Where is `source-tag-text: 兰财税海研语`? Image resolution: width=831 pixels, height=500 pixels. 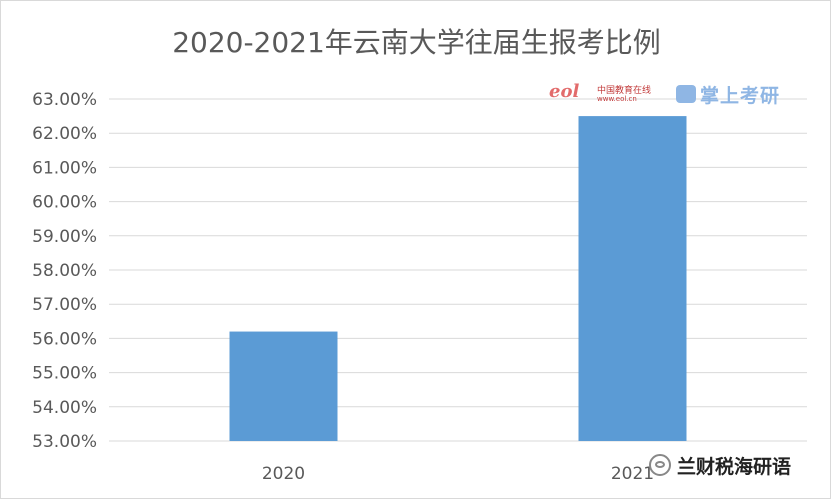 source-tag-text: 兰财税海研语 is located at coordinates (734, 466).